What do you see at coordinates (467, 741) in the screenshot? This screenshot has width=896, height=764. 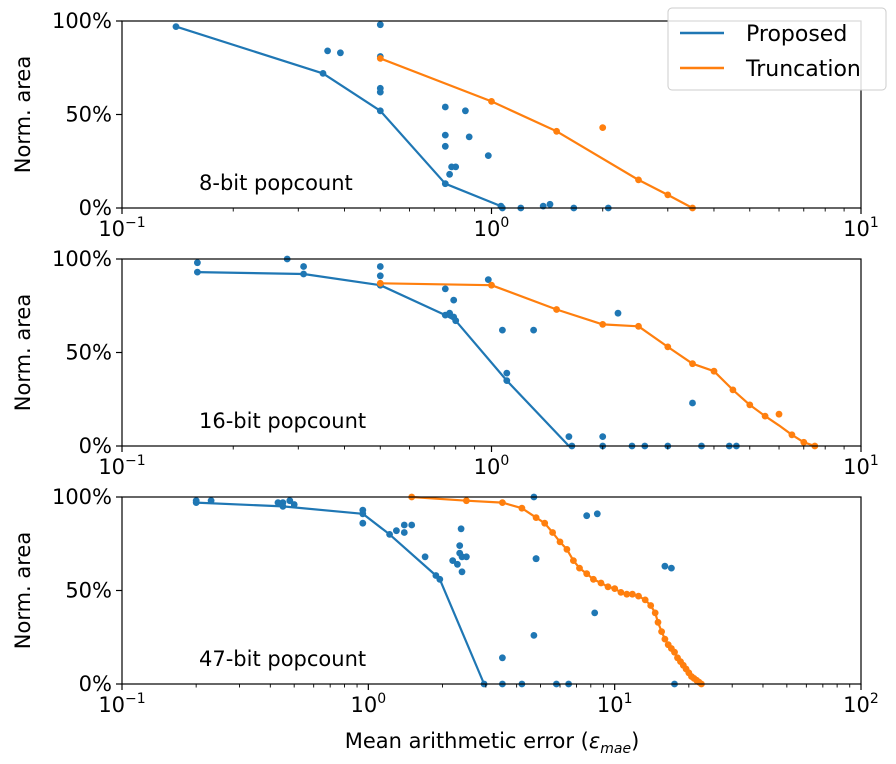 I see `x-axis-label-part: Mean arithmetic error (` at bounding box center [467, 741].